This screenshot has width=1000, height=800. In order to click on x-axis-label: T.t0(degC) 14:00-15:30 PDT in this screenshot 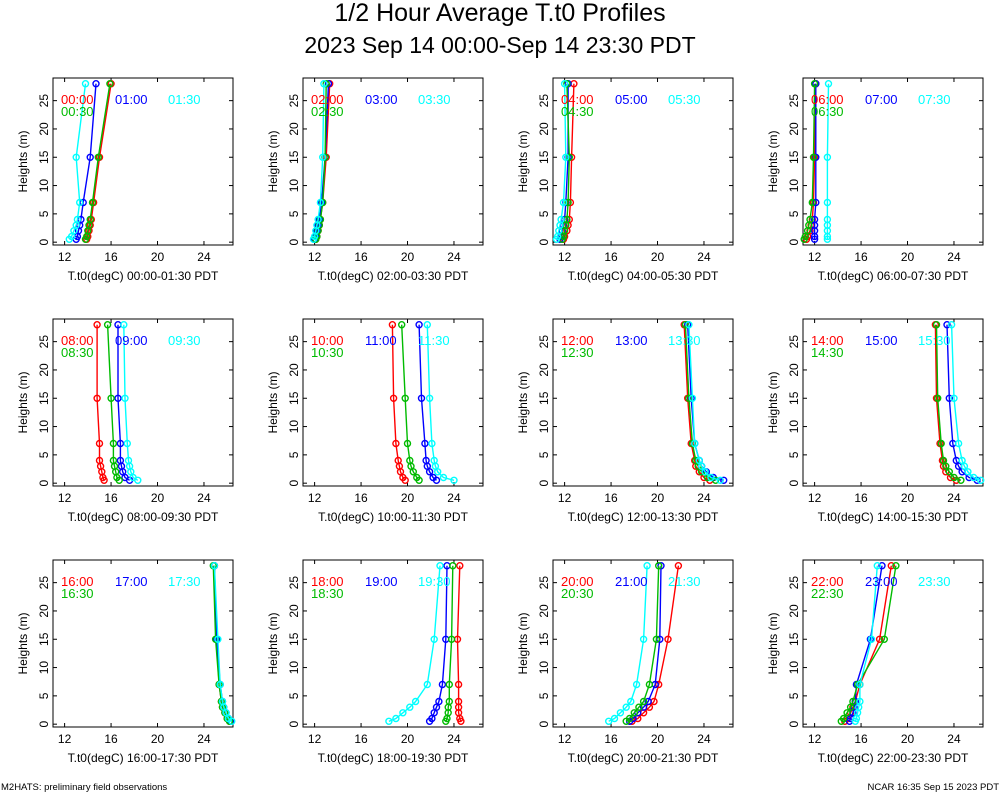, I will do `click(893, 517)`.